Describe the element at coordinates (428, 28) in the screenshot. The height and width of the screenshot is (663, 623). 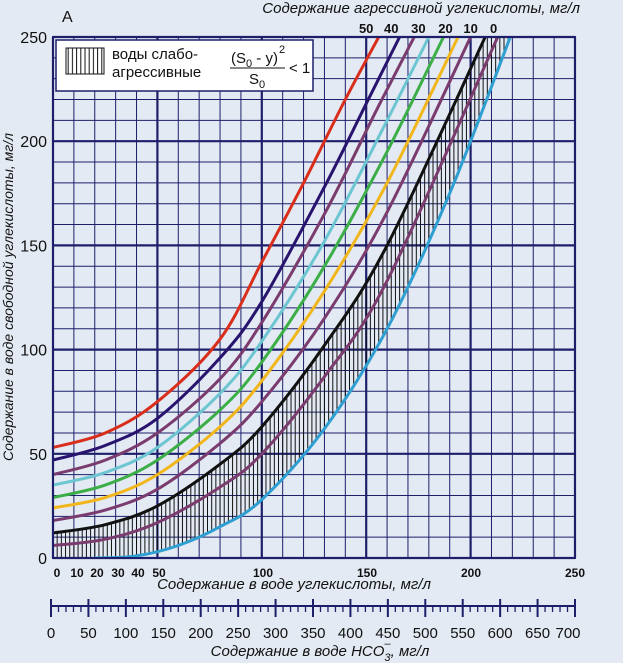
I see `top-series-labels: 50 40 30 20 10 0` at that location.